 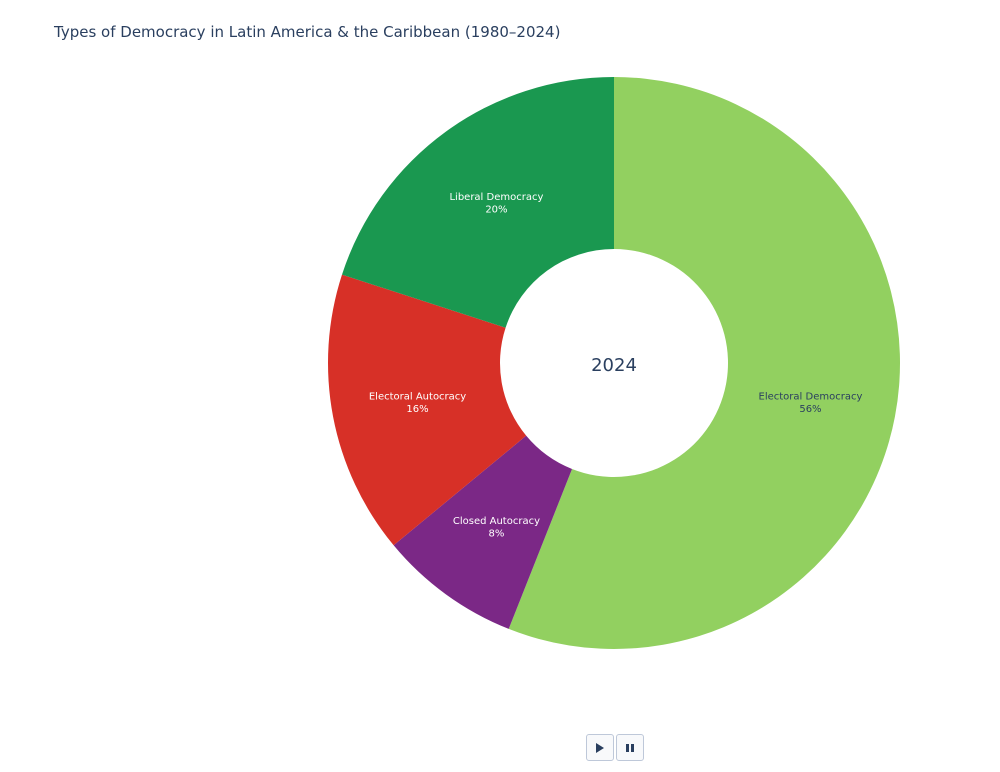 I want to click on center-year-label: 2024, so click(x=614, y=365).